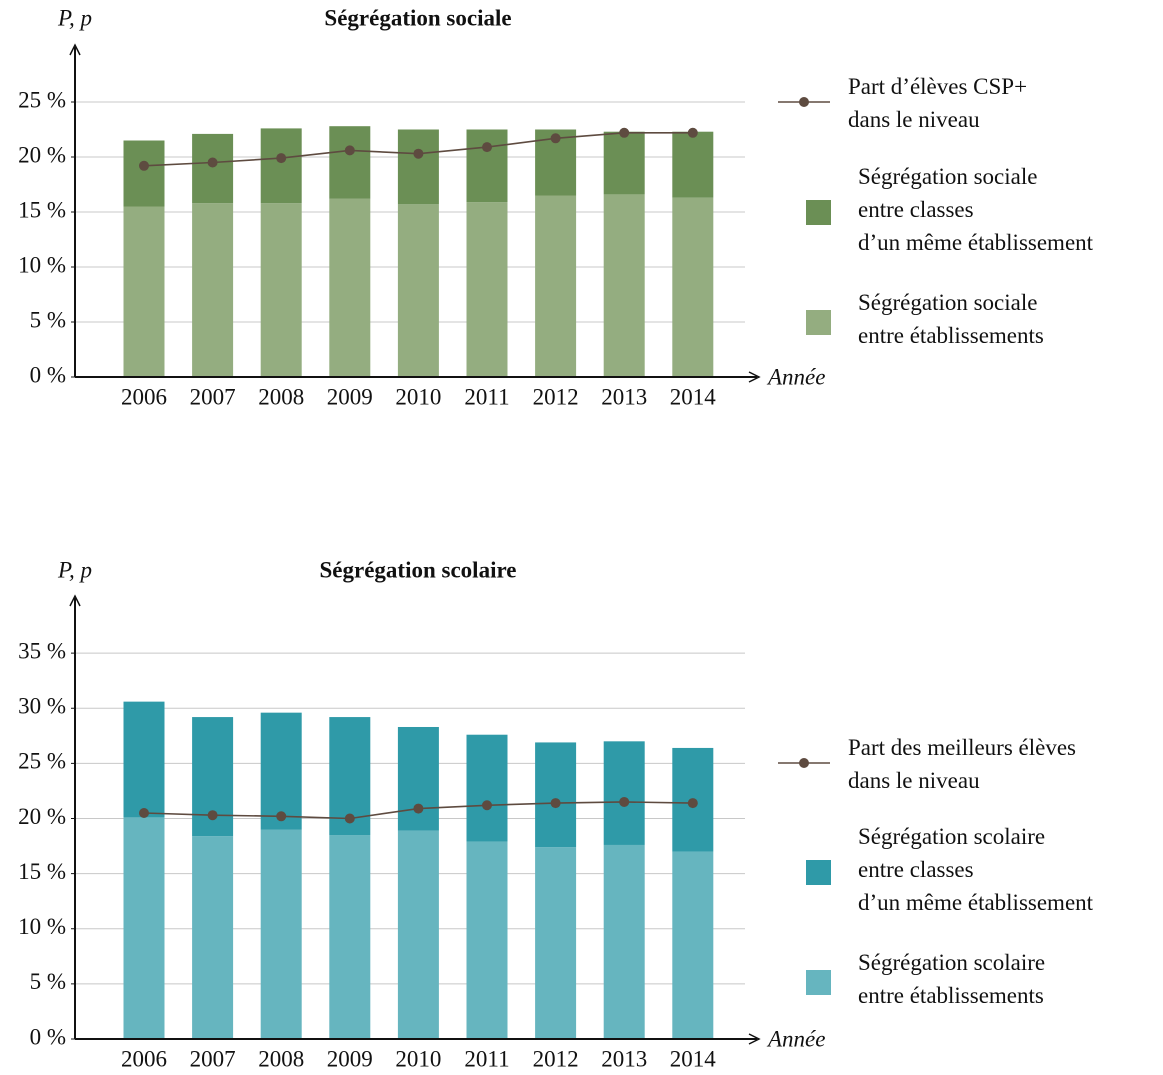 This screenshot has height=1075, width=1163. Describe the element at coordinates (48, 374) in the screenshot. I see `y-tick-label: 0 %` at that location.